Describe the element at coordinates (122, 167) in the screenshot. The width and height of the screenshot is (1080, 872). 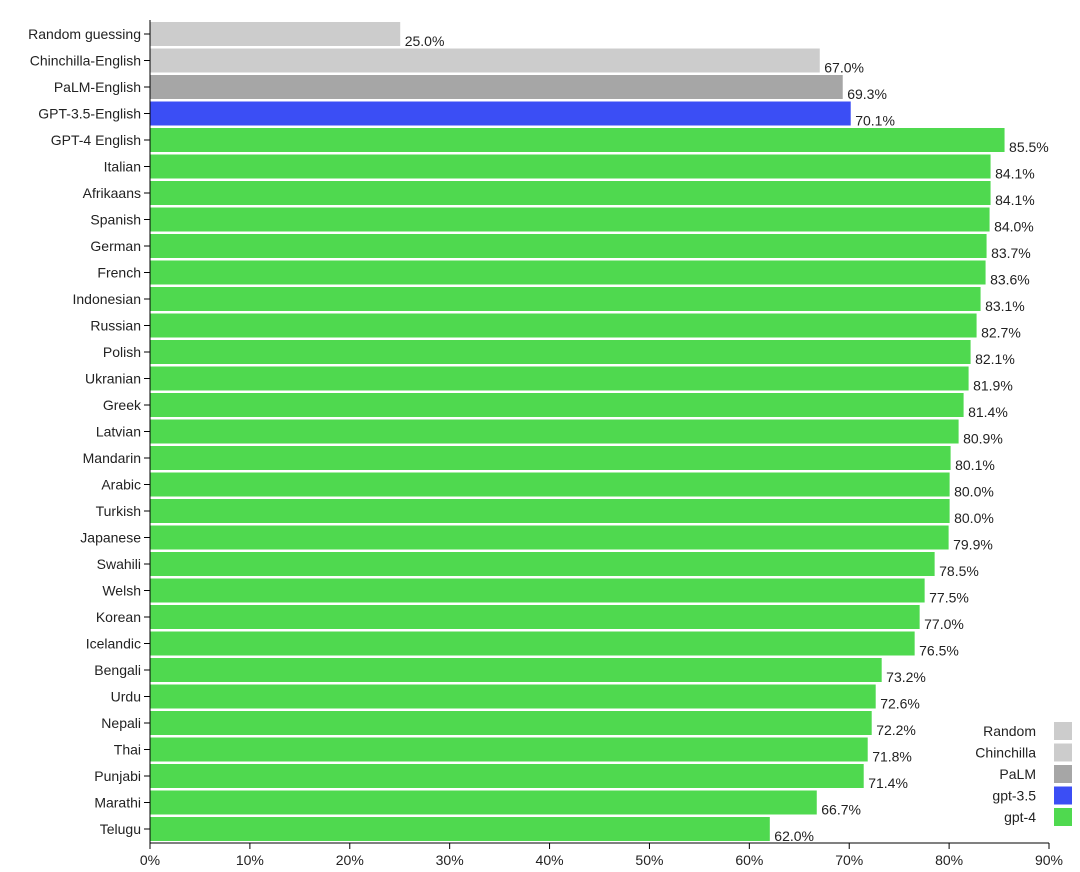
I see `category-label: Italian` at that location.